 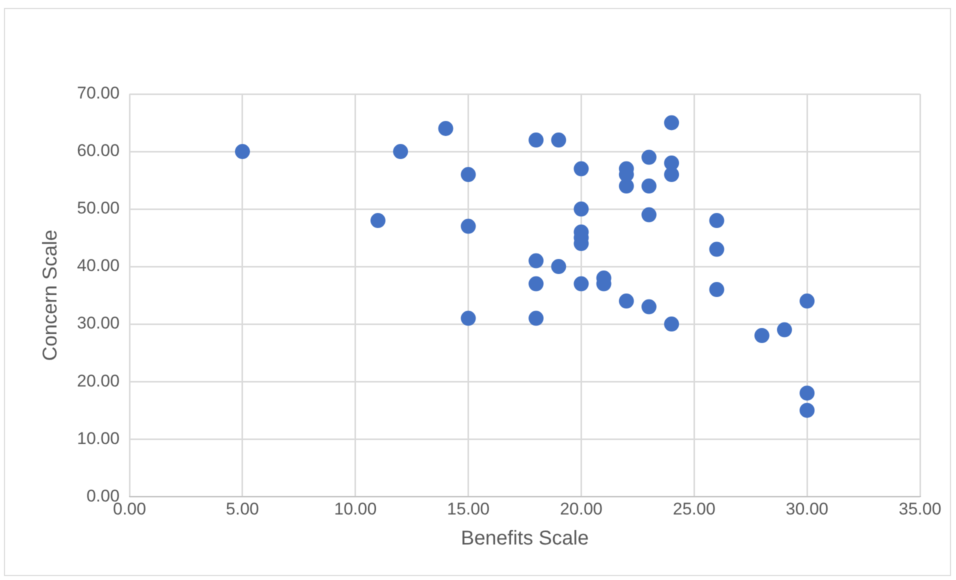 What do you see at coordinates (243, 508) in the screenshot?
I see `x-tick-label: 5.00` at bounding box center [243, 508].